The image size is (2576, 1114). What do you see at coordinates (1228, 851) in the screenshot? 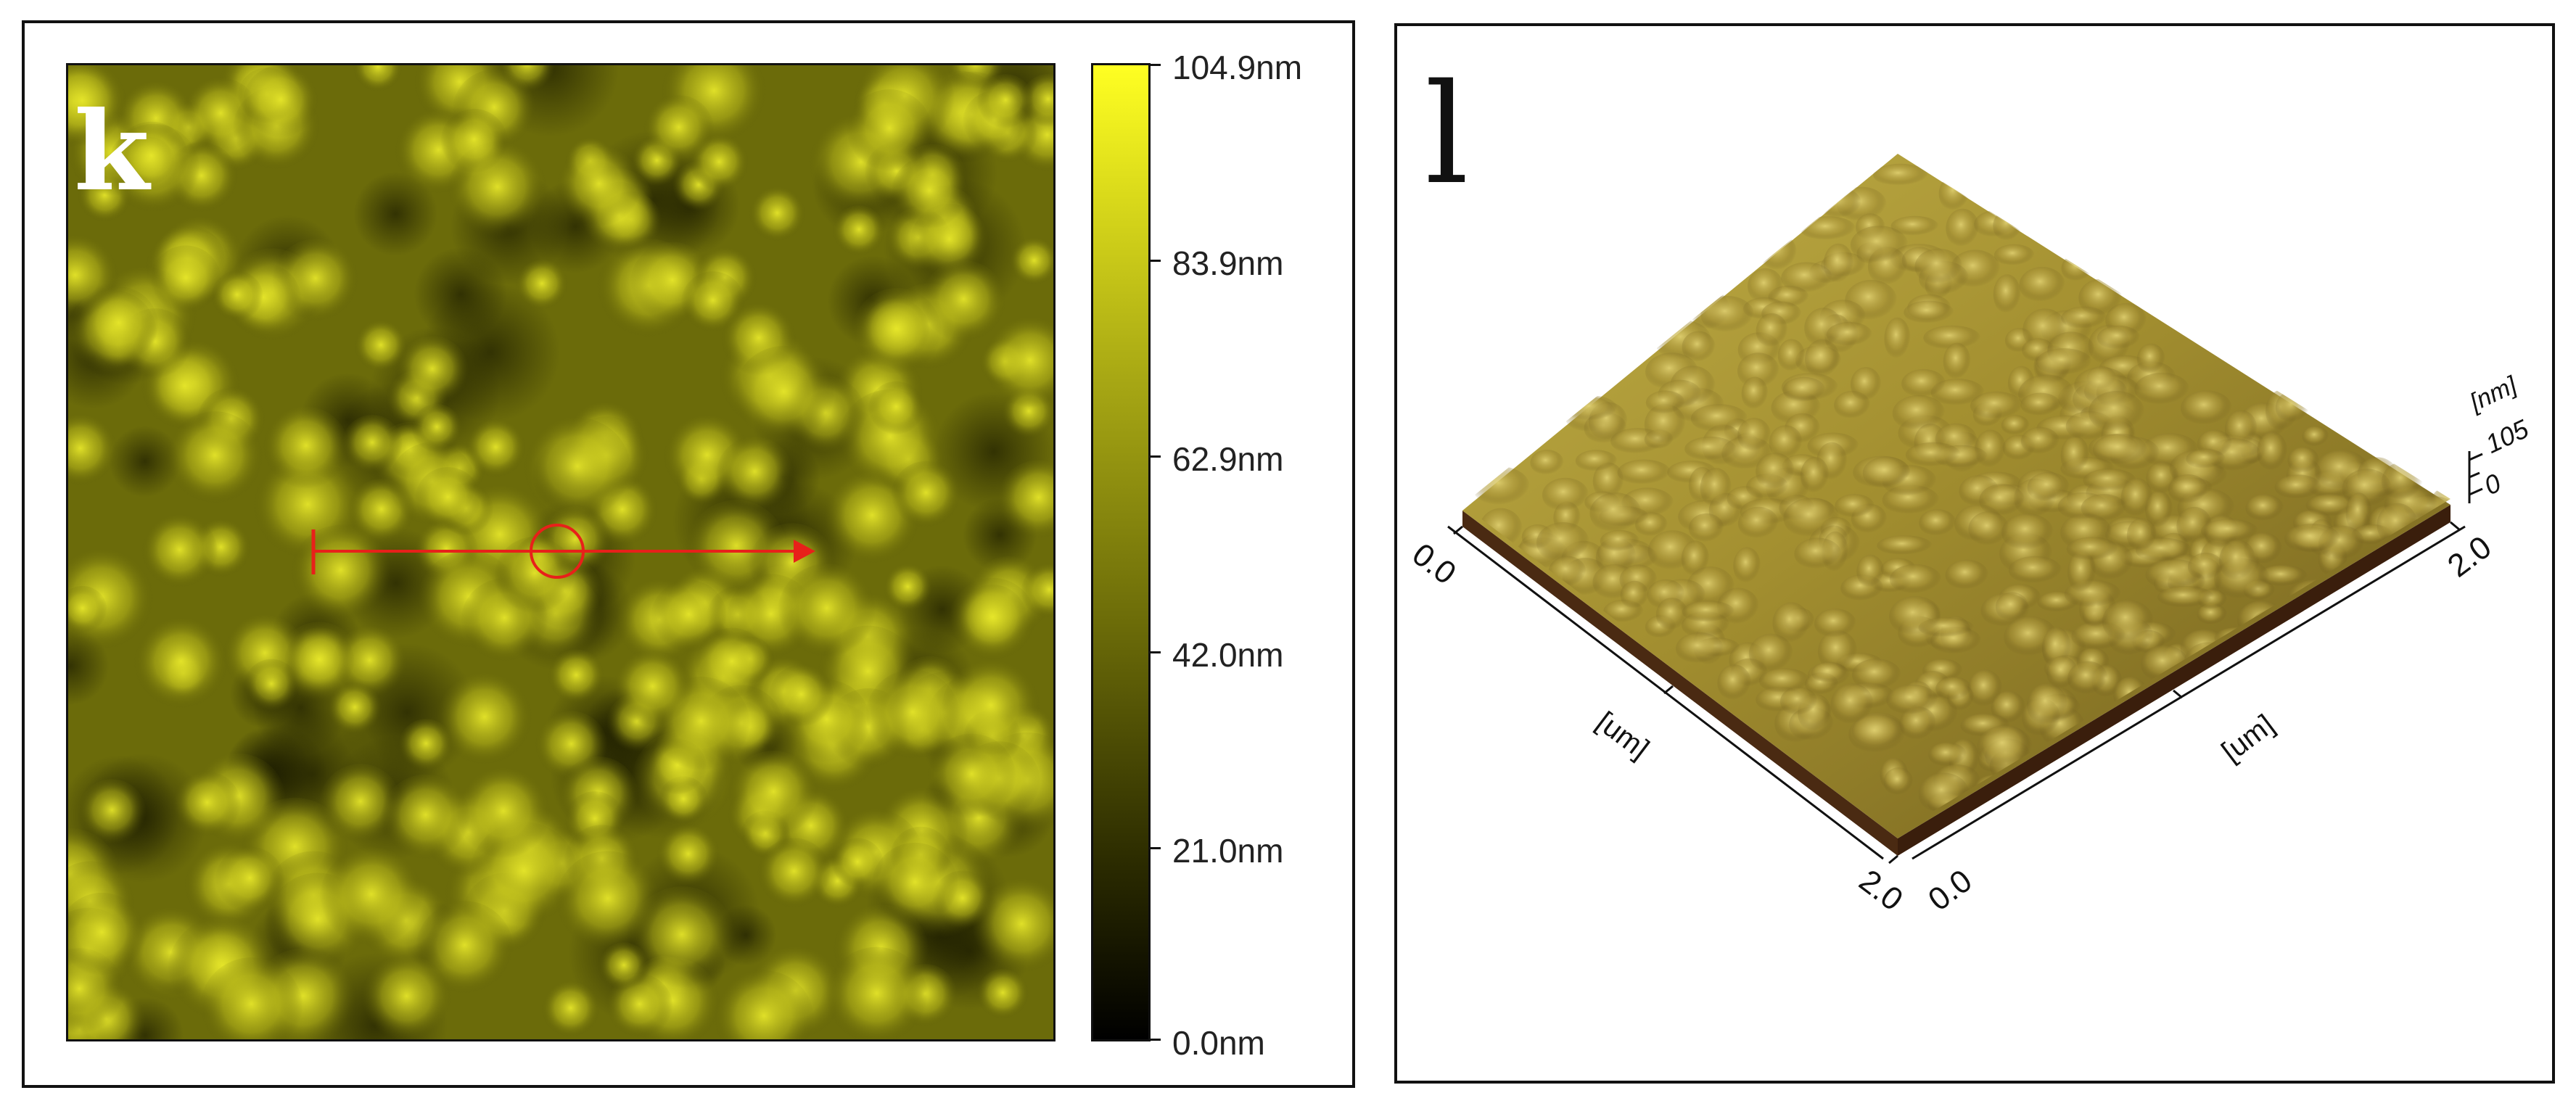
I see `colorbar-label: 21.0nm` at bounding box center [1228, 851].